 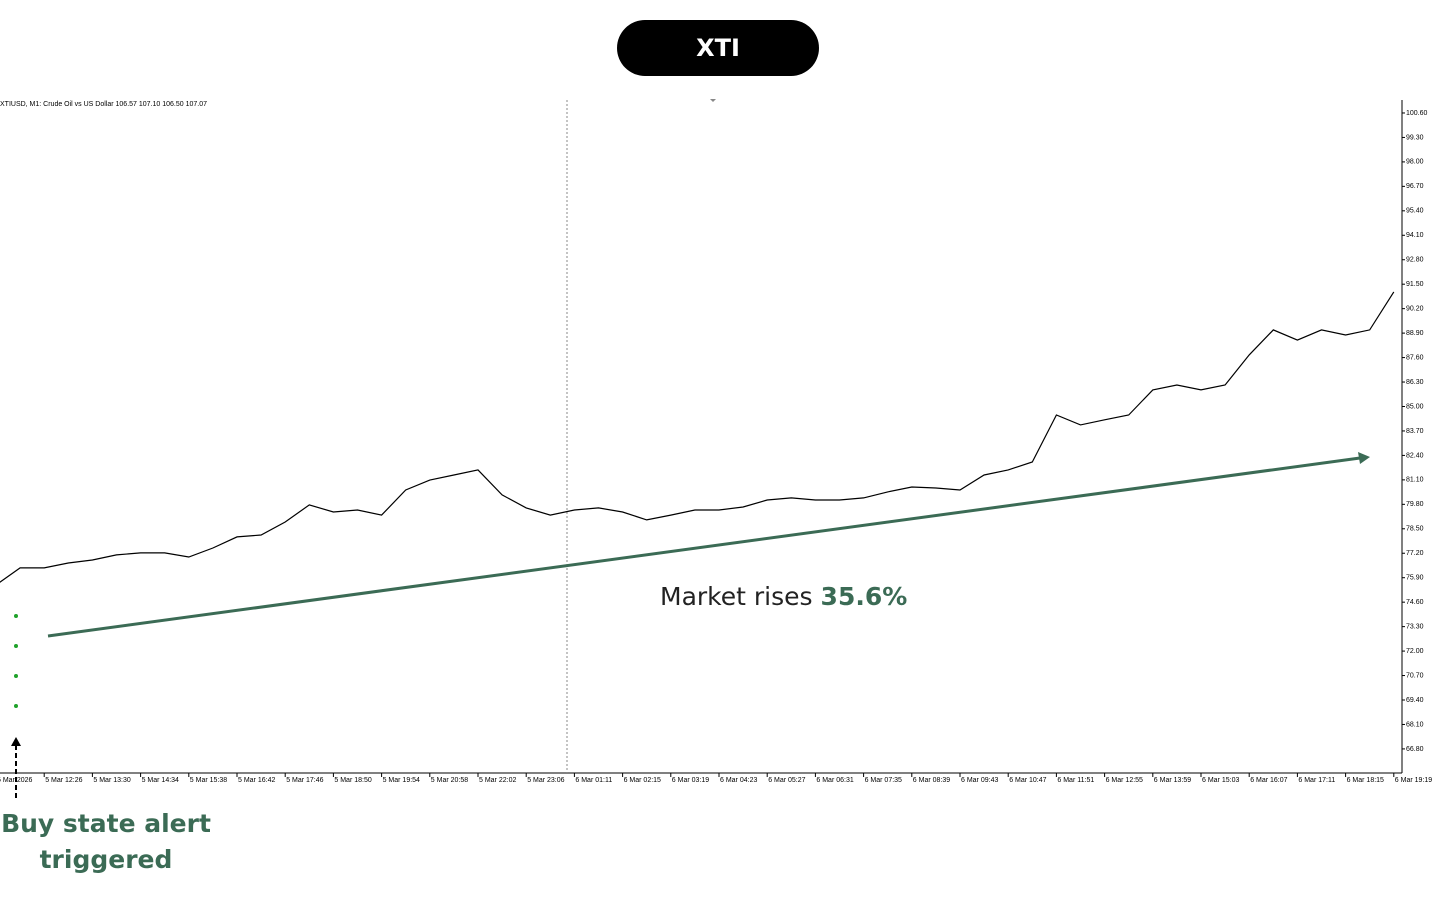 I want to click on y-tick-label: 88.90, so click(x=1415, y=333).